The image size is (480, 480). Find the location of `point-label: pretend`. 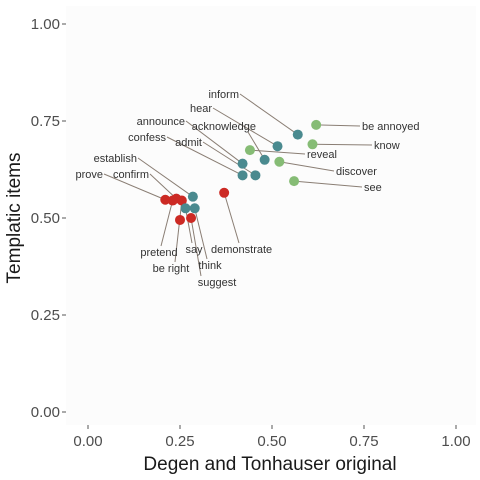

point-label: pretend is located at coordinates (158, 253).